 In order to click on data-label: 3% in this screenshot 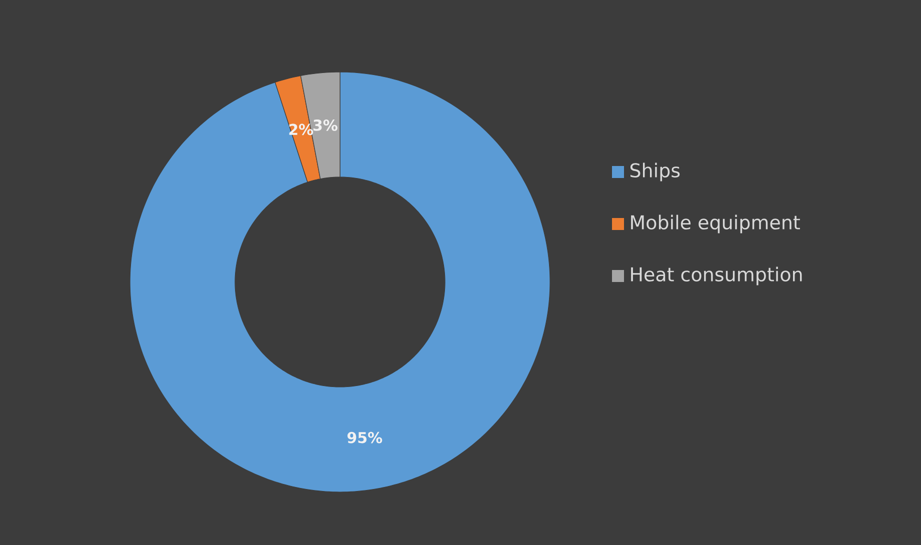, I will do `click(325, 125)`.